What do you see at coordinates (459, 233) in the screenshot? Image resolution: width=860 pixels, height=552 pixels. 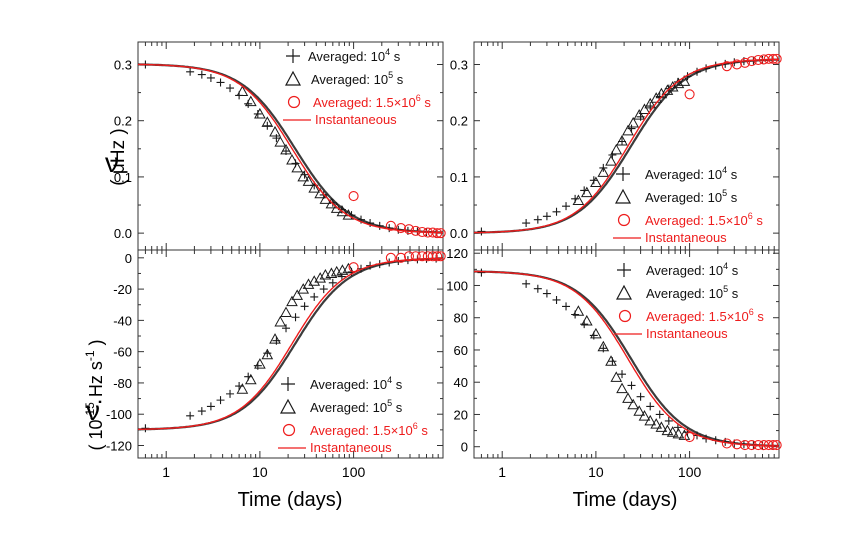 I see `y-tick-label: 0.0` at bounding box center [459, 233].